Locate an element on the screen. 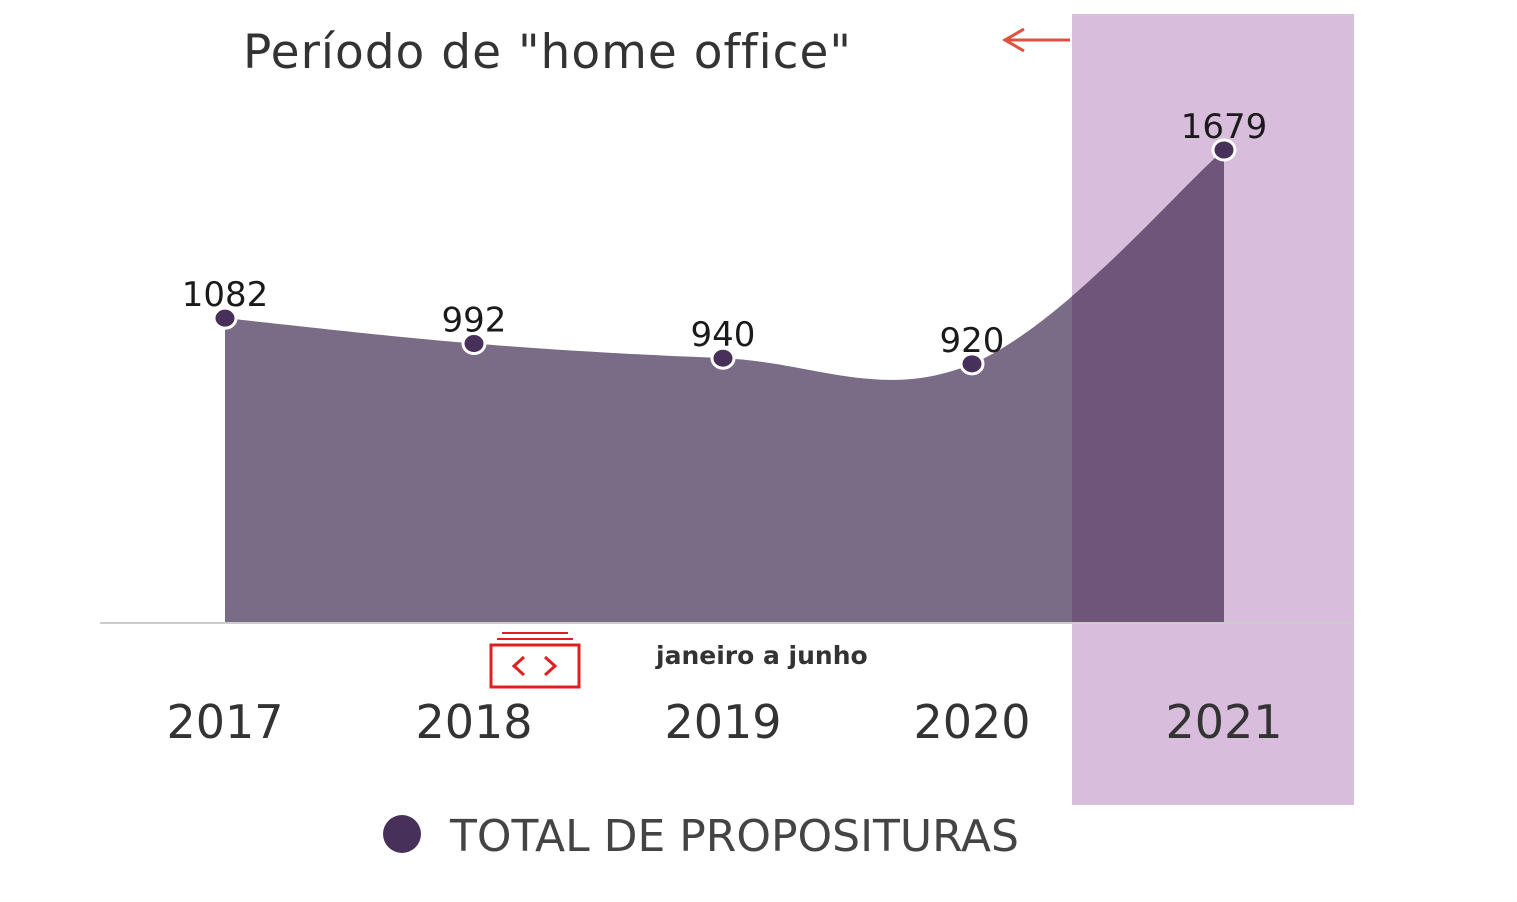  x-axis-ticks: 2017 2018 2019 2020 2021 is located at coordinates (724, 722).